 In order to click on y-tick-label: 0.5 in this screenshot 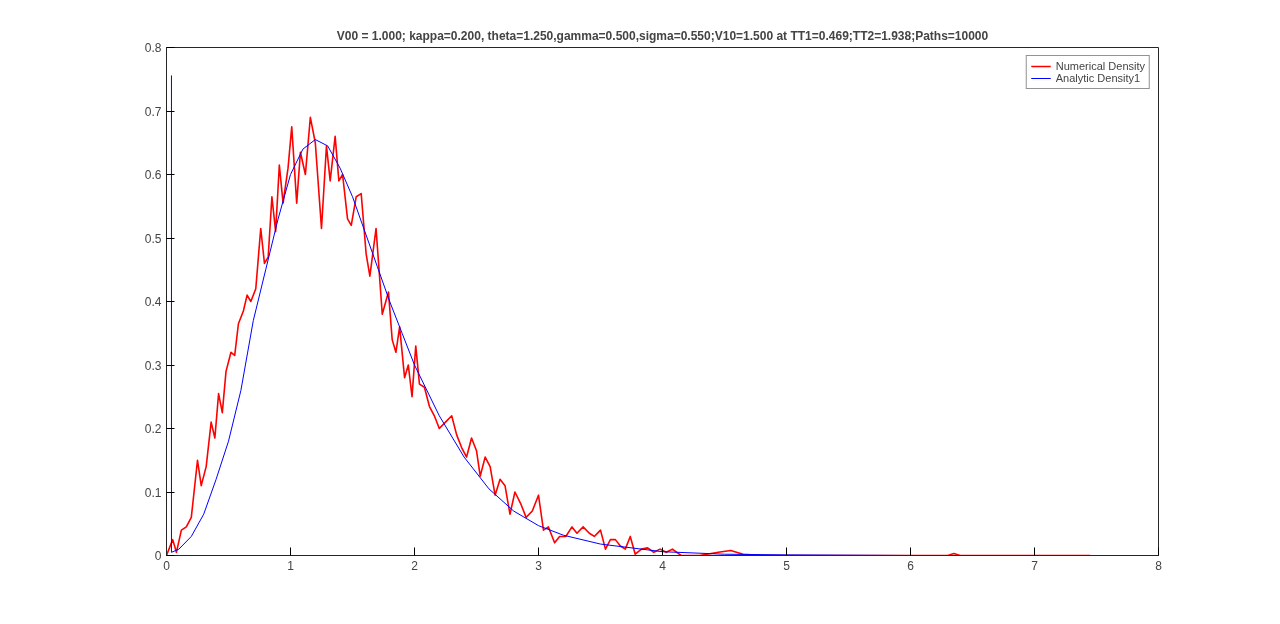, I will do `click(153, 238)`.